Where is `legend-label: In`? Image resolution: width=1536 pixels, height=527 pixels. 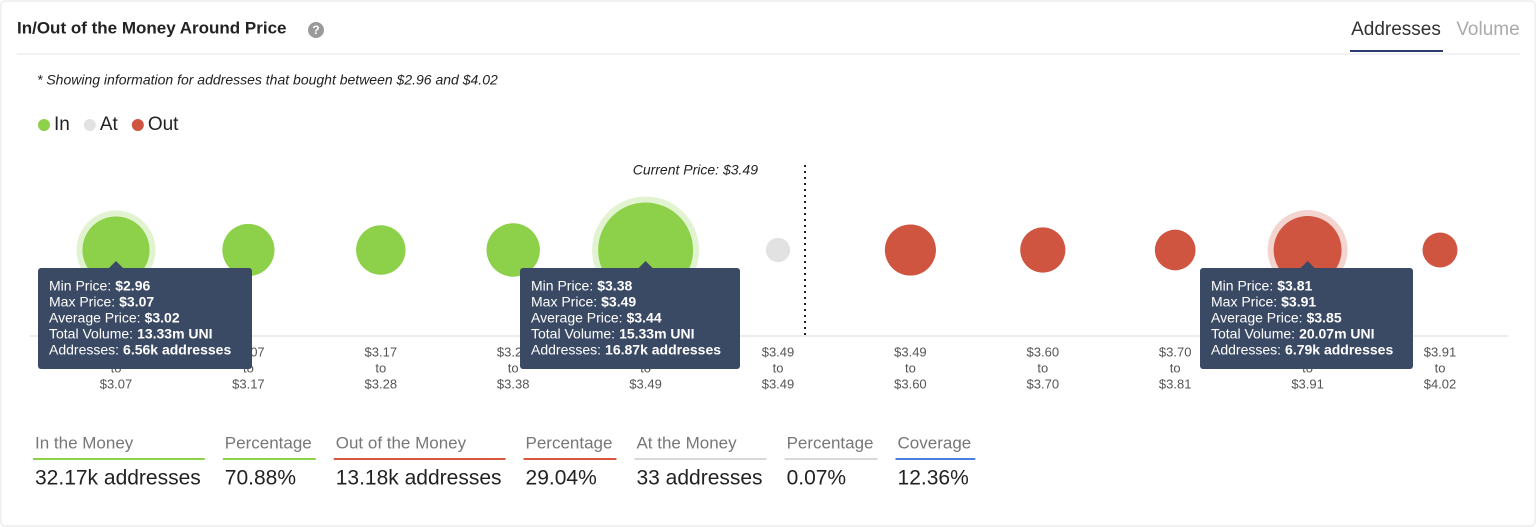
legend-label: In is located at coordinates (62, 124).